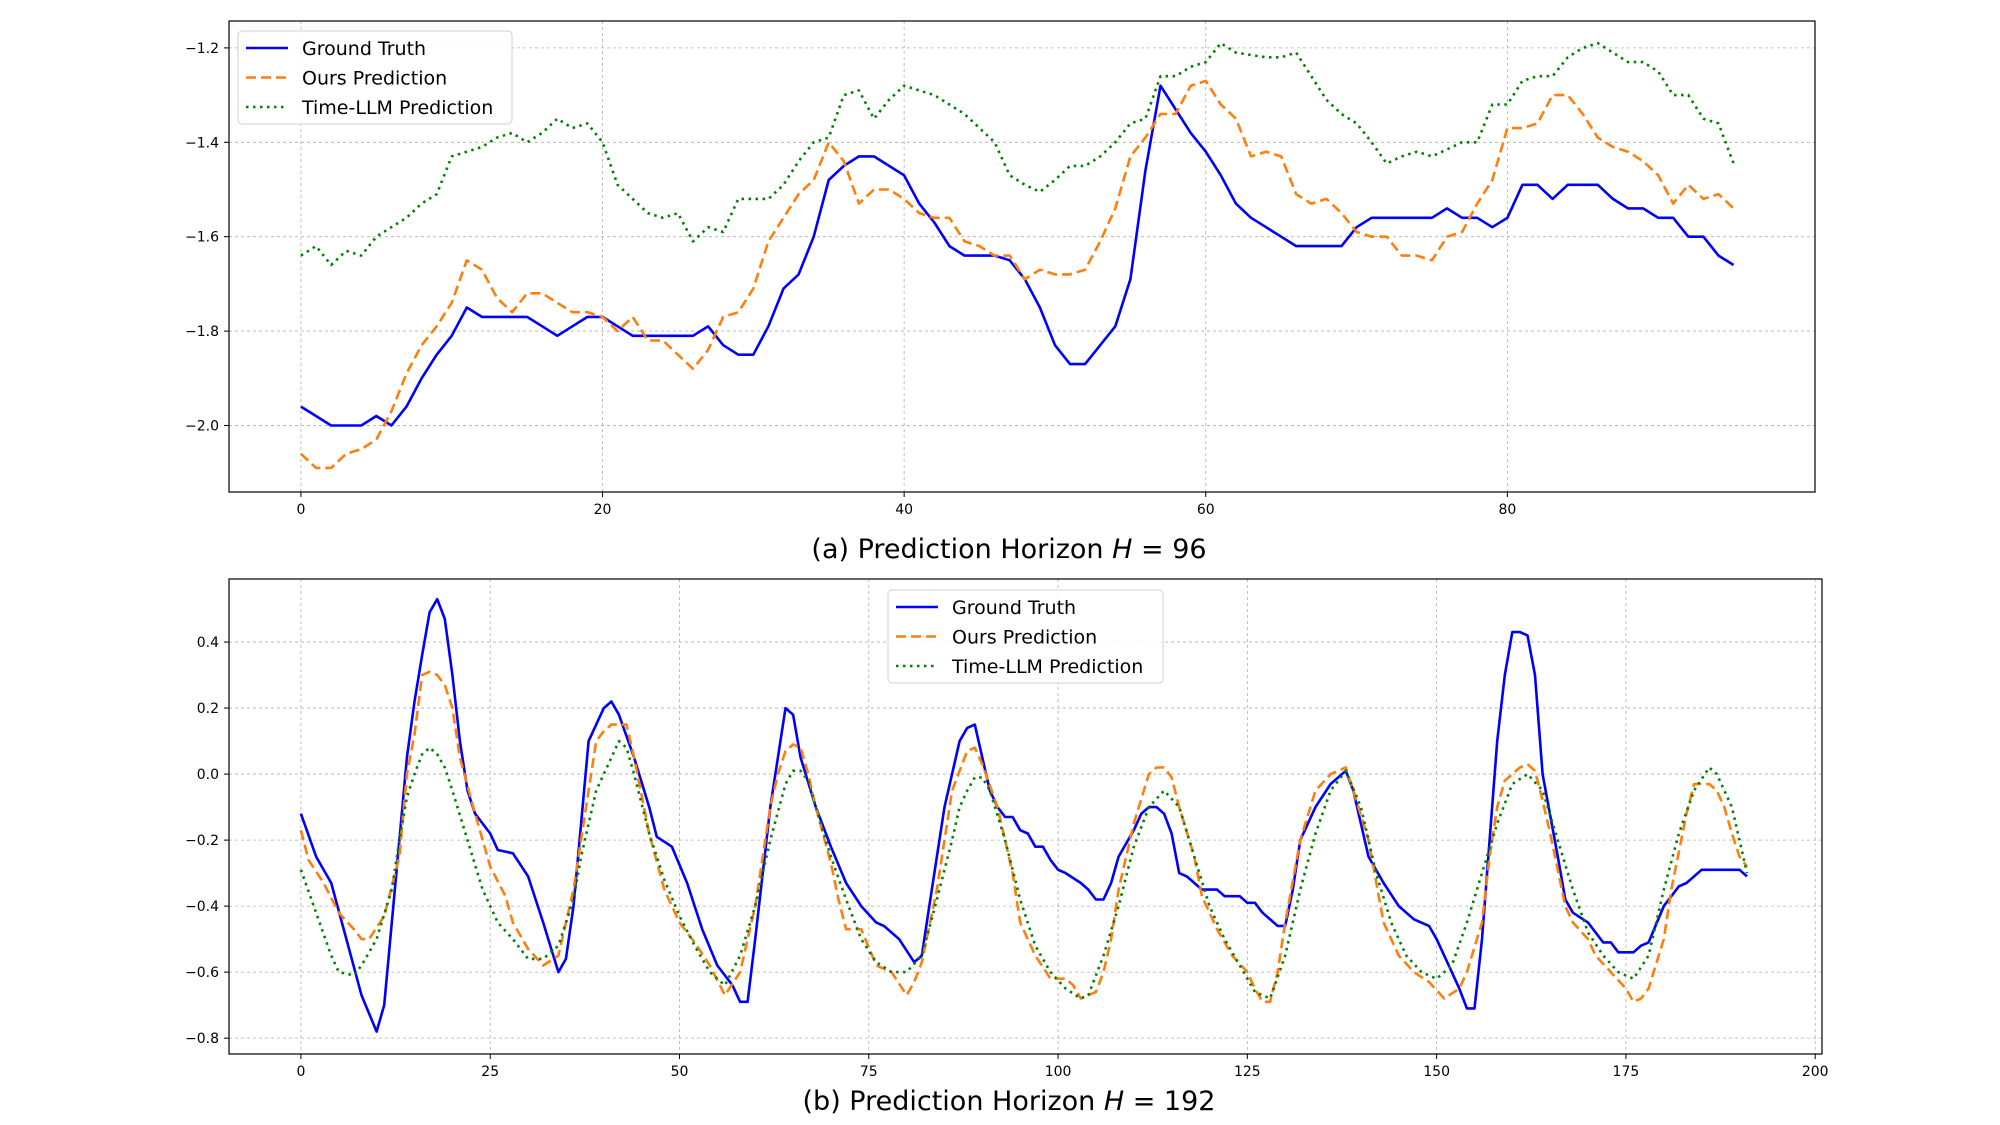  Describe the element at coordinates (1008, 549) in the screenshot. I see `caption-a: (a) Prediction Horizon H = 96` at that location.